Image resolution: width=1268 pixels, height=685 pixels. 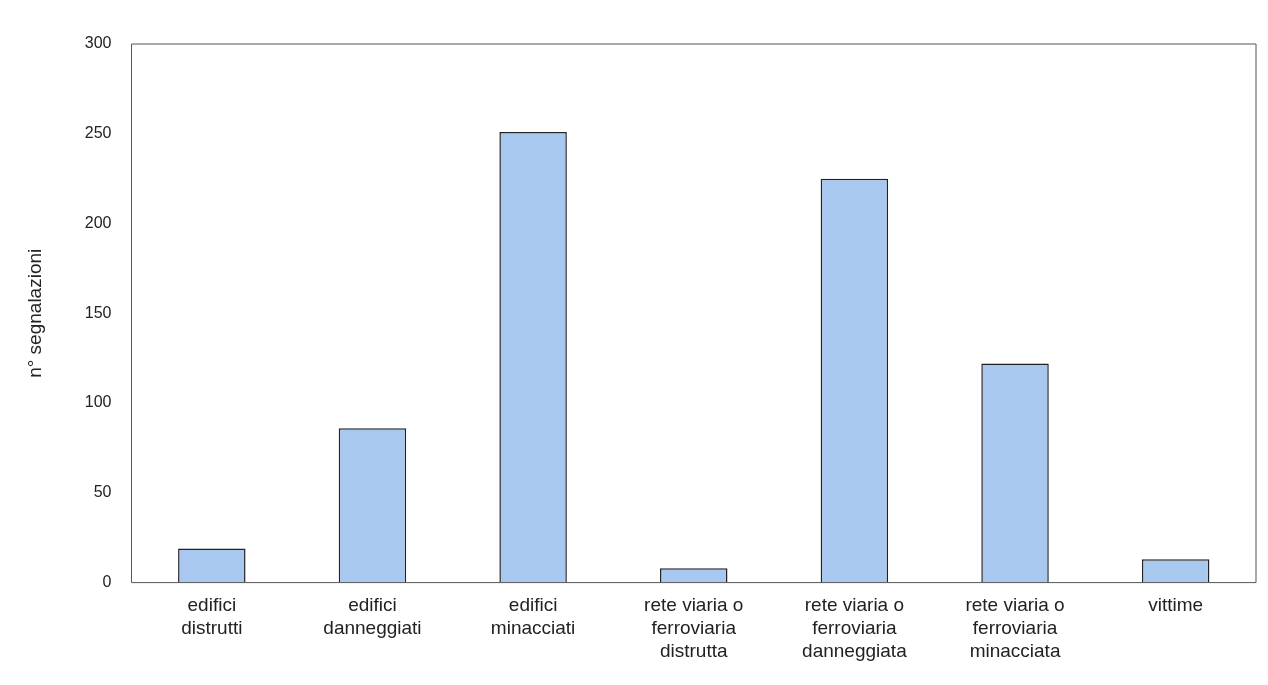 What do you see at coordinates (533, 616) in the screenshot?
I see `x-tick-label: edifici minacciati` at bounding box center [533, 616].